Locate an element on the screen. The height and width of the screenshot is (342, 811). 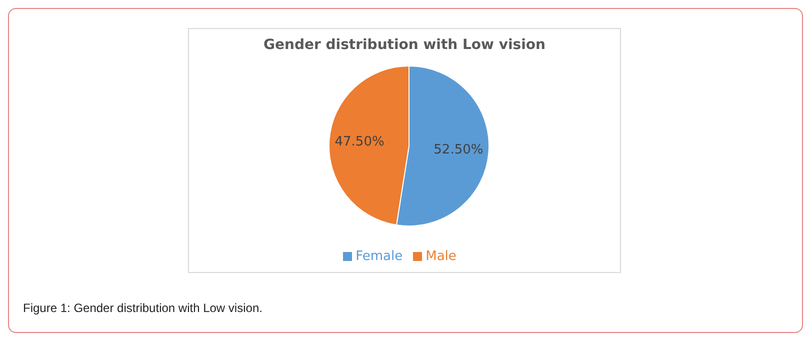
data-label: 52.50% is located at coordinates (459, 150).